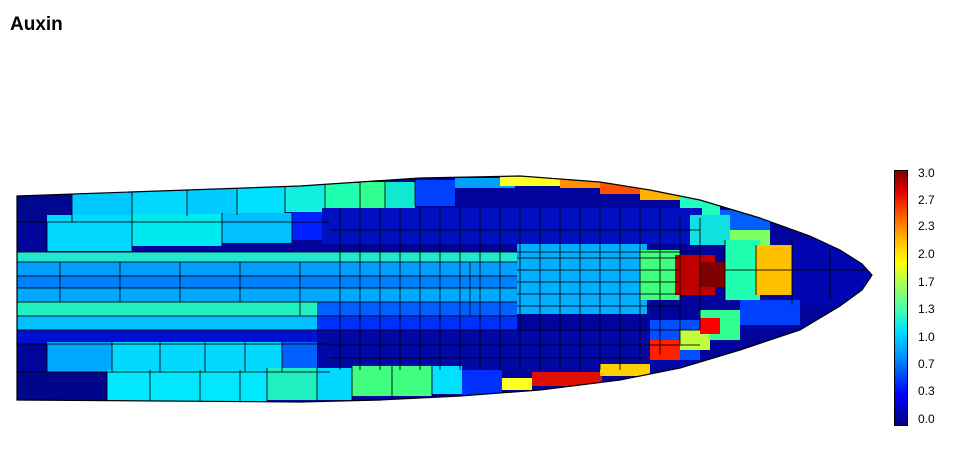 Image resolution: width=959 pixels, height=453 pixels. Describe the element at coordinates (926, 254) in the screenshot. I see `colorbar-tick: 2.0` at that location.